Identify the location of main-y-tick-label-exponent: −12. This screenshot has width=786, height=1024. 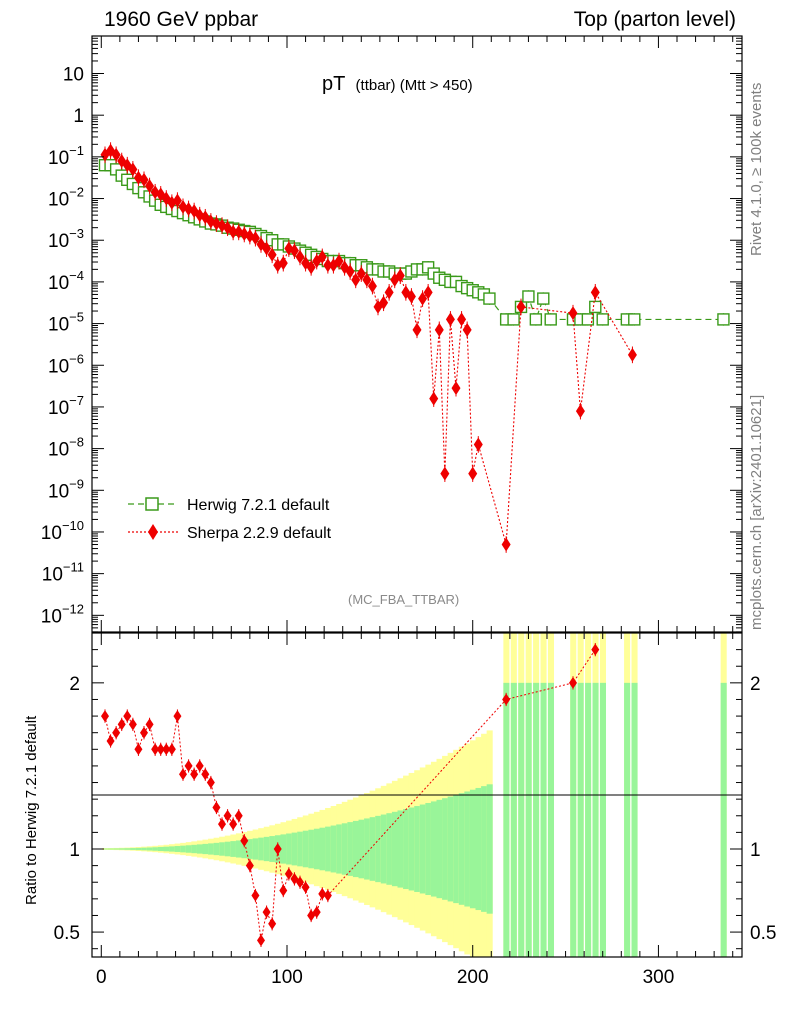
(73, 608).